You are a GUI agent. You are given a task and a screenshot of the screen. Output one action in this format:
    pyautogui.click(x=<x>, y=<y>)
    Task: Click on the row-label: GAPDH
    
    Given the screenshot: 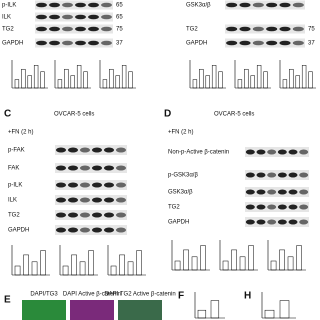 What is the action you would take?
    pyautogui.click(x=178, y=223)
    